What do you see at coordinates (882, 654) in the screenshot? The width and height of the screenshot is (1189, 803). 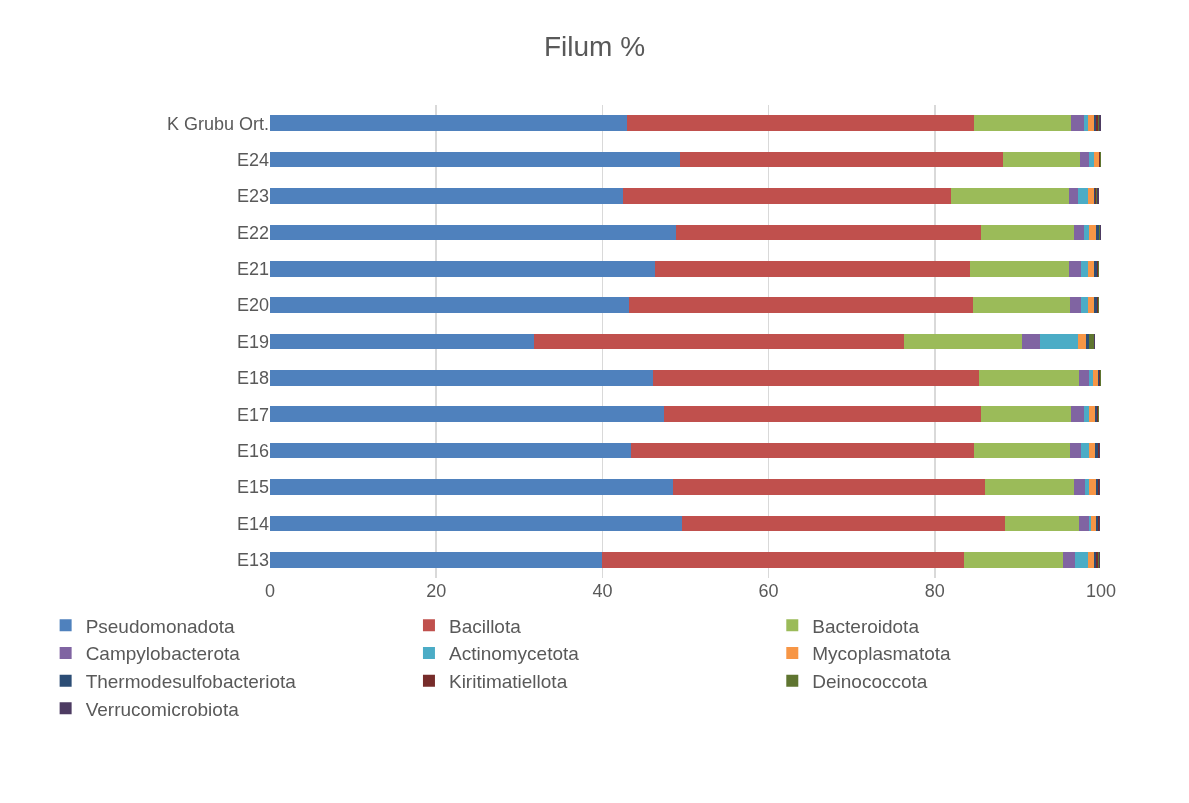 I see `legend-label: Mycoplasmatota` at bounding box center [882, 654].